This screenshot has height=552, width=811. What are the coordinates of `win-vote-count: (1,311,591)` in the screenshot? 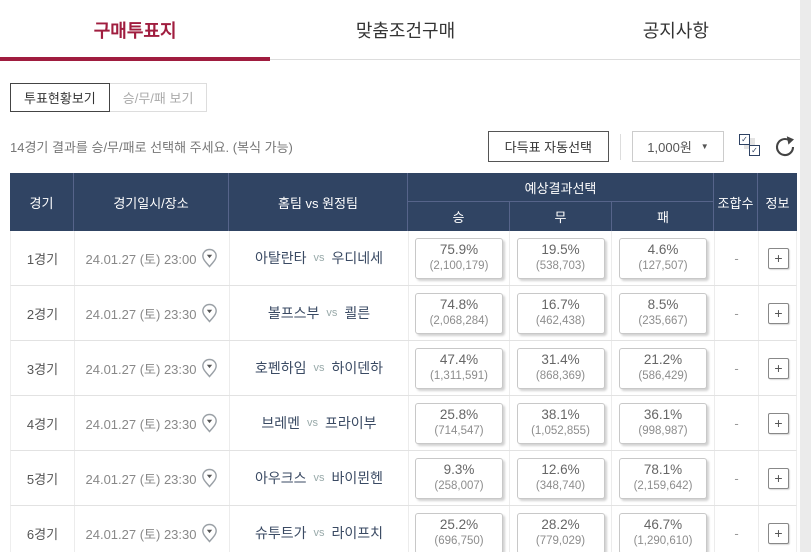 It's located at (459, 376).